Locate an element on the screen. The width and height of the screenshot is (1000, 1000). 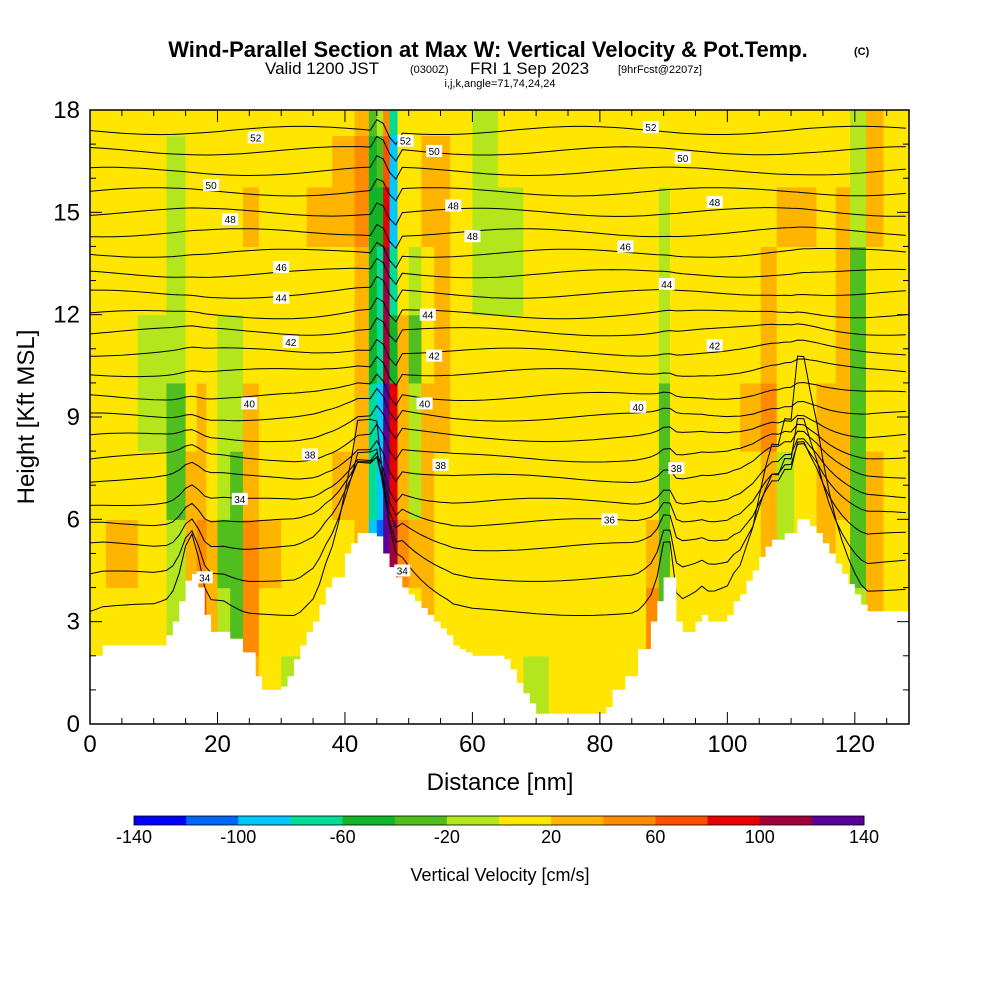
colorbar-tick-label: -100 is located at coordinates (238, 837).